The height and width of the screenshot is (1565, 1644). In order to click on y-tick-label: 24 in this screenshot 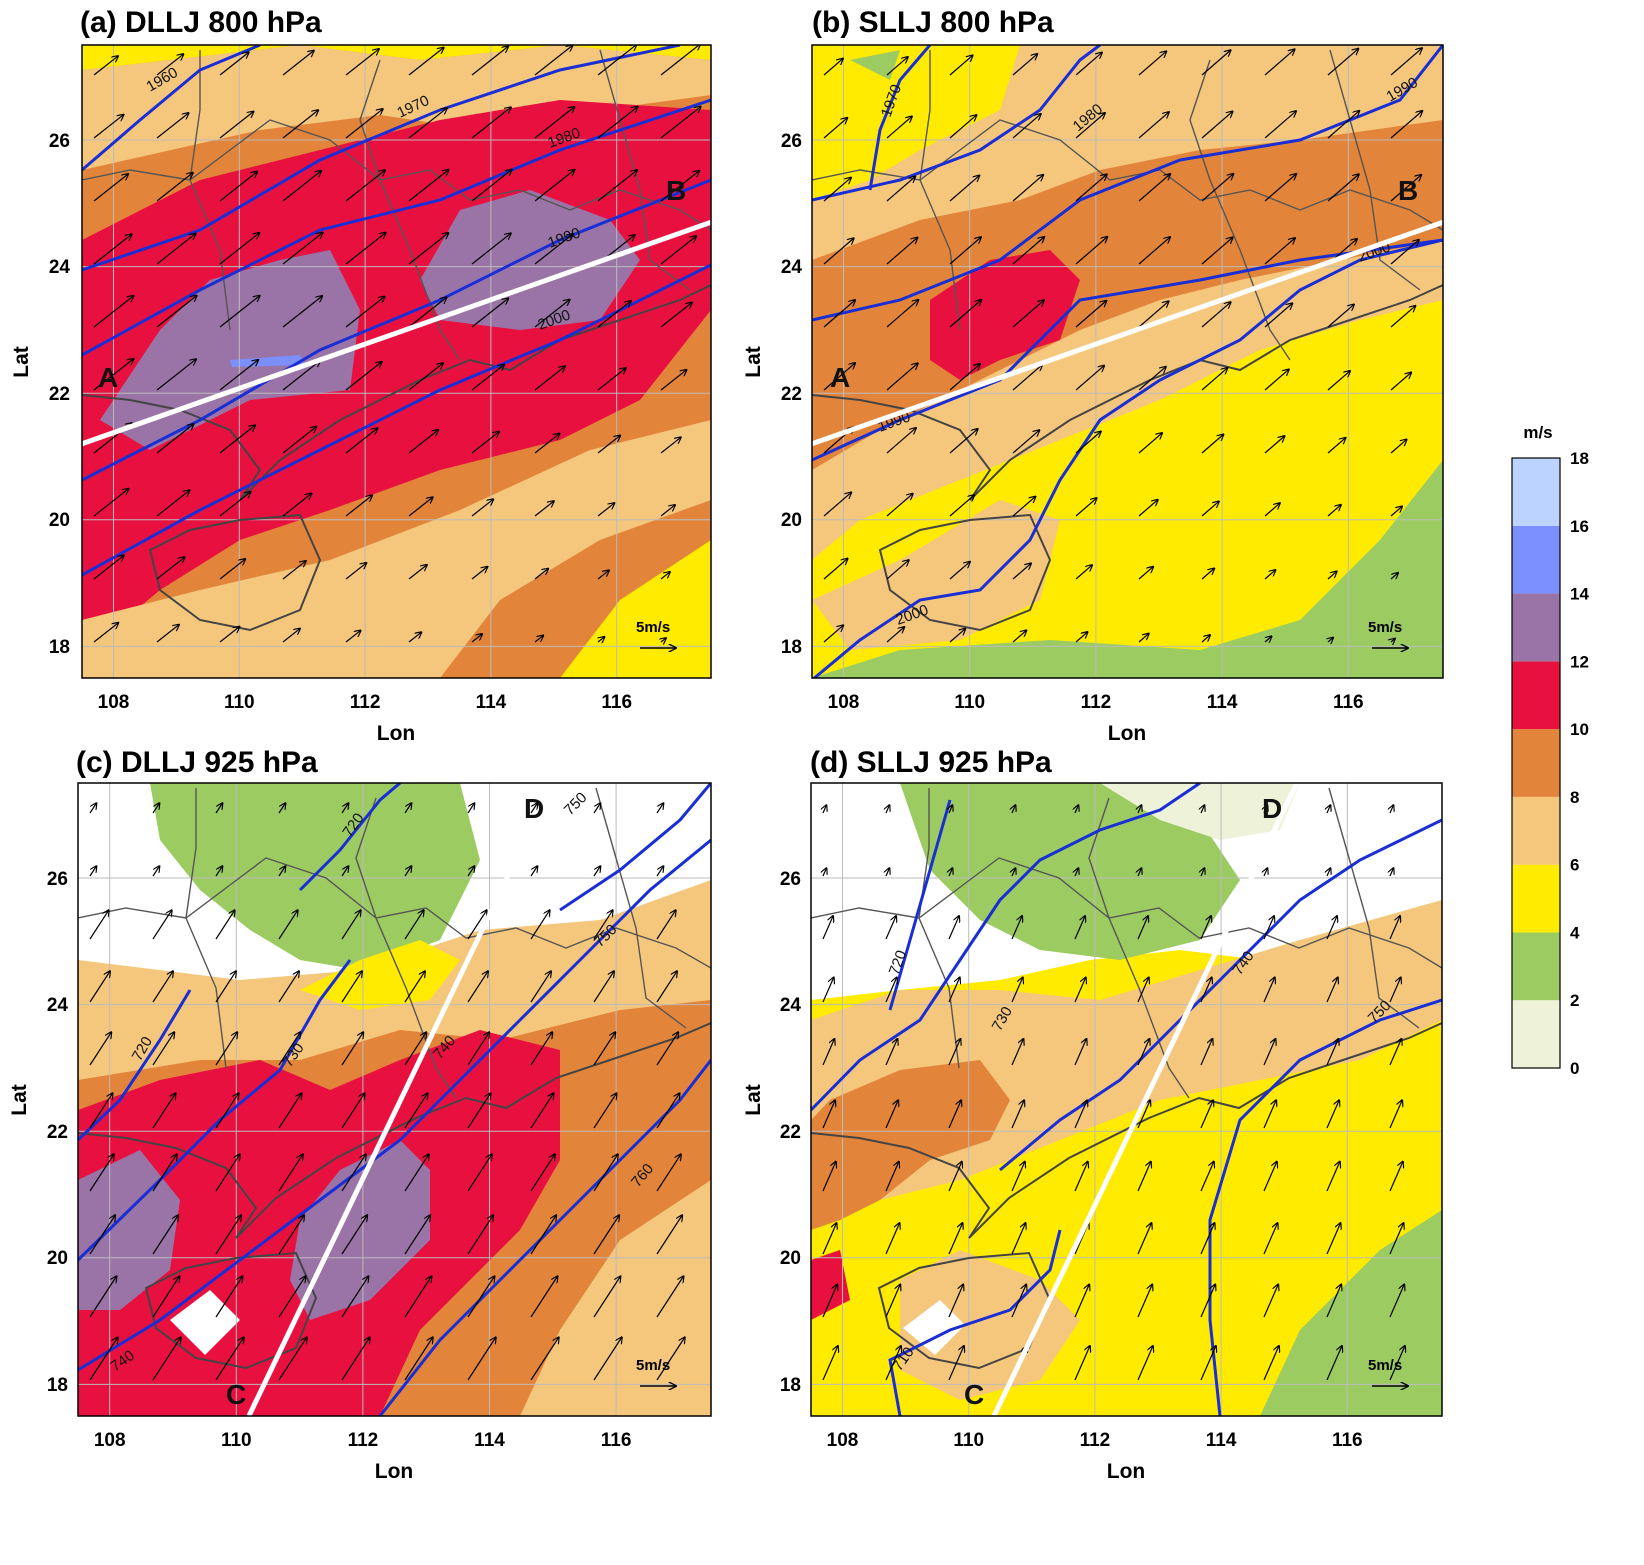, I will do `click(60, 267)`.